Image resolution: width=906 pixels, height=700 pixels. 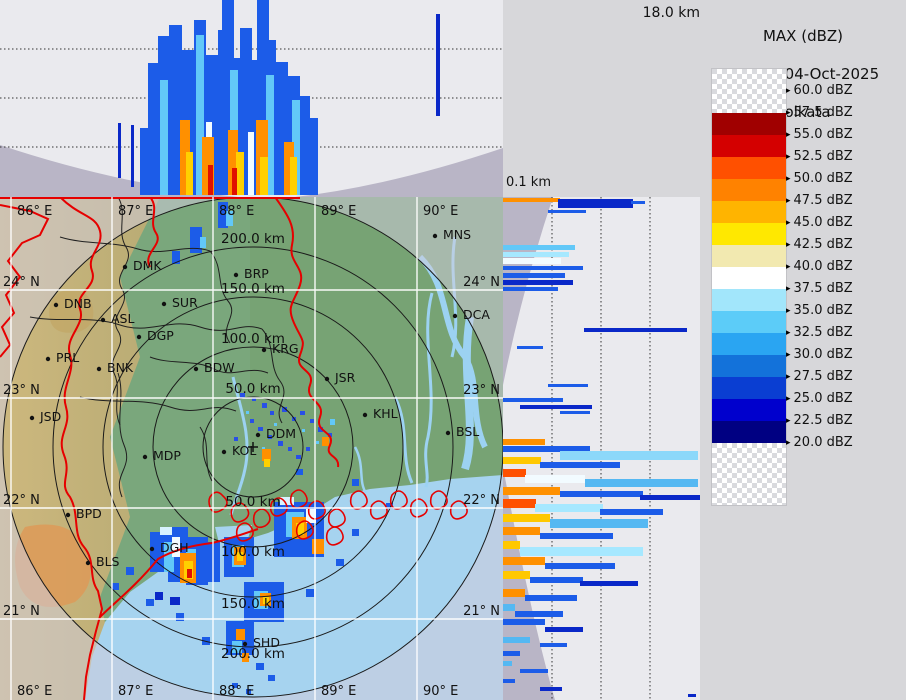 What do you see at coordinates (253, 339) in the screenshot?
I see `range-ring-label: 100.0 km` at bounding box center [253, 339].